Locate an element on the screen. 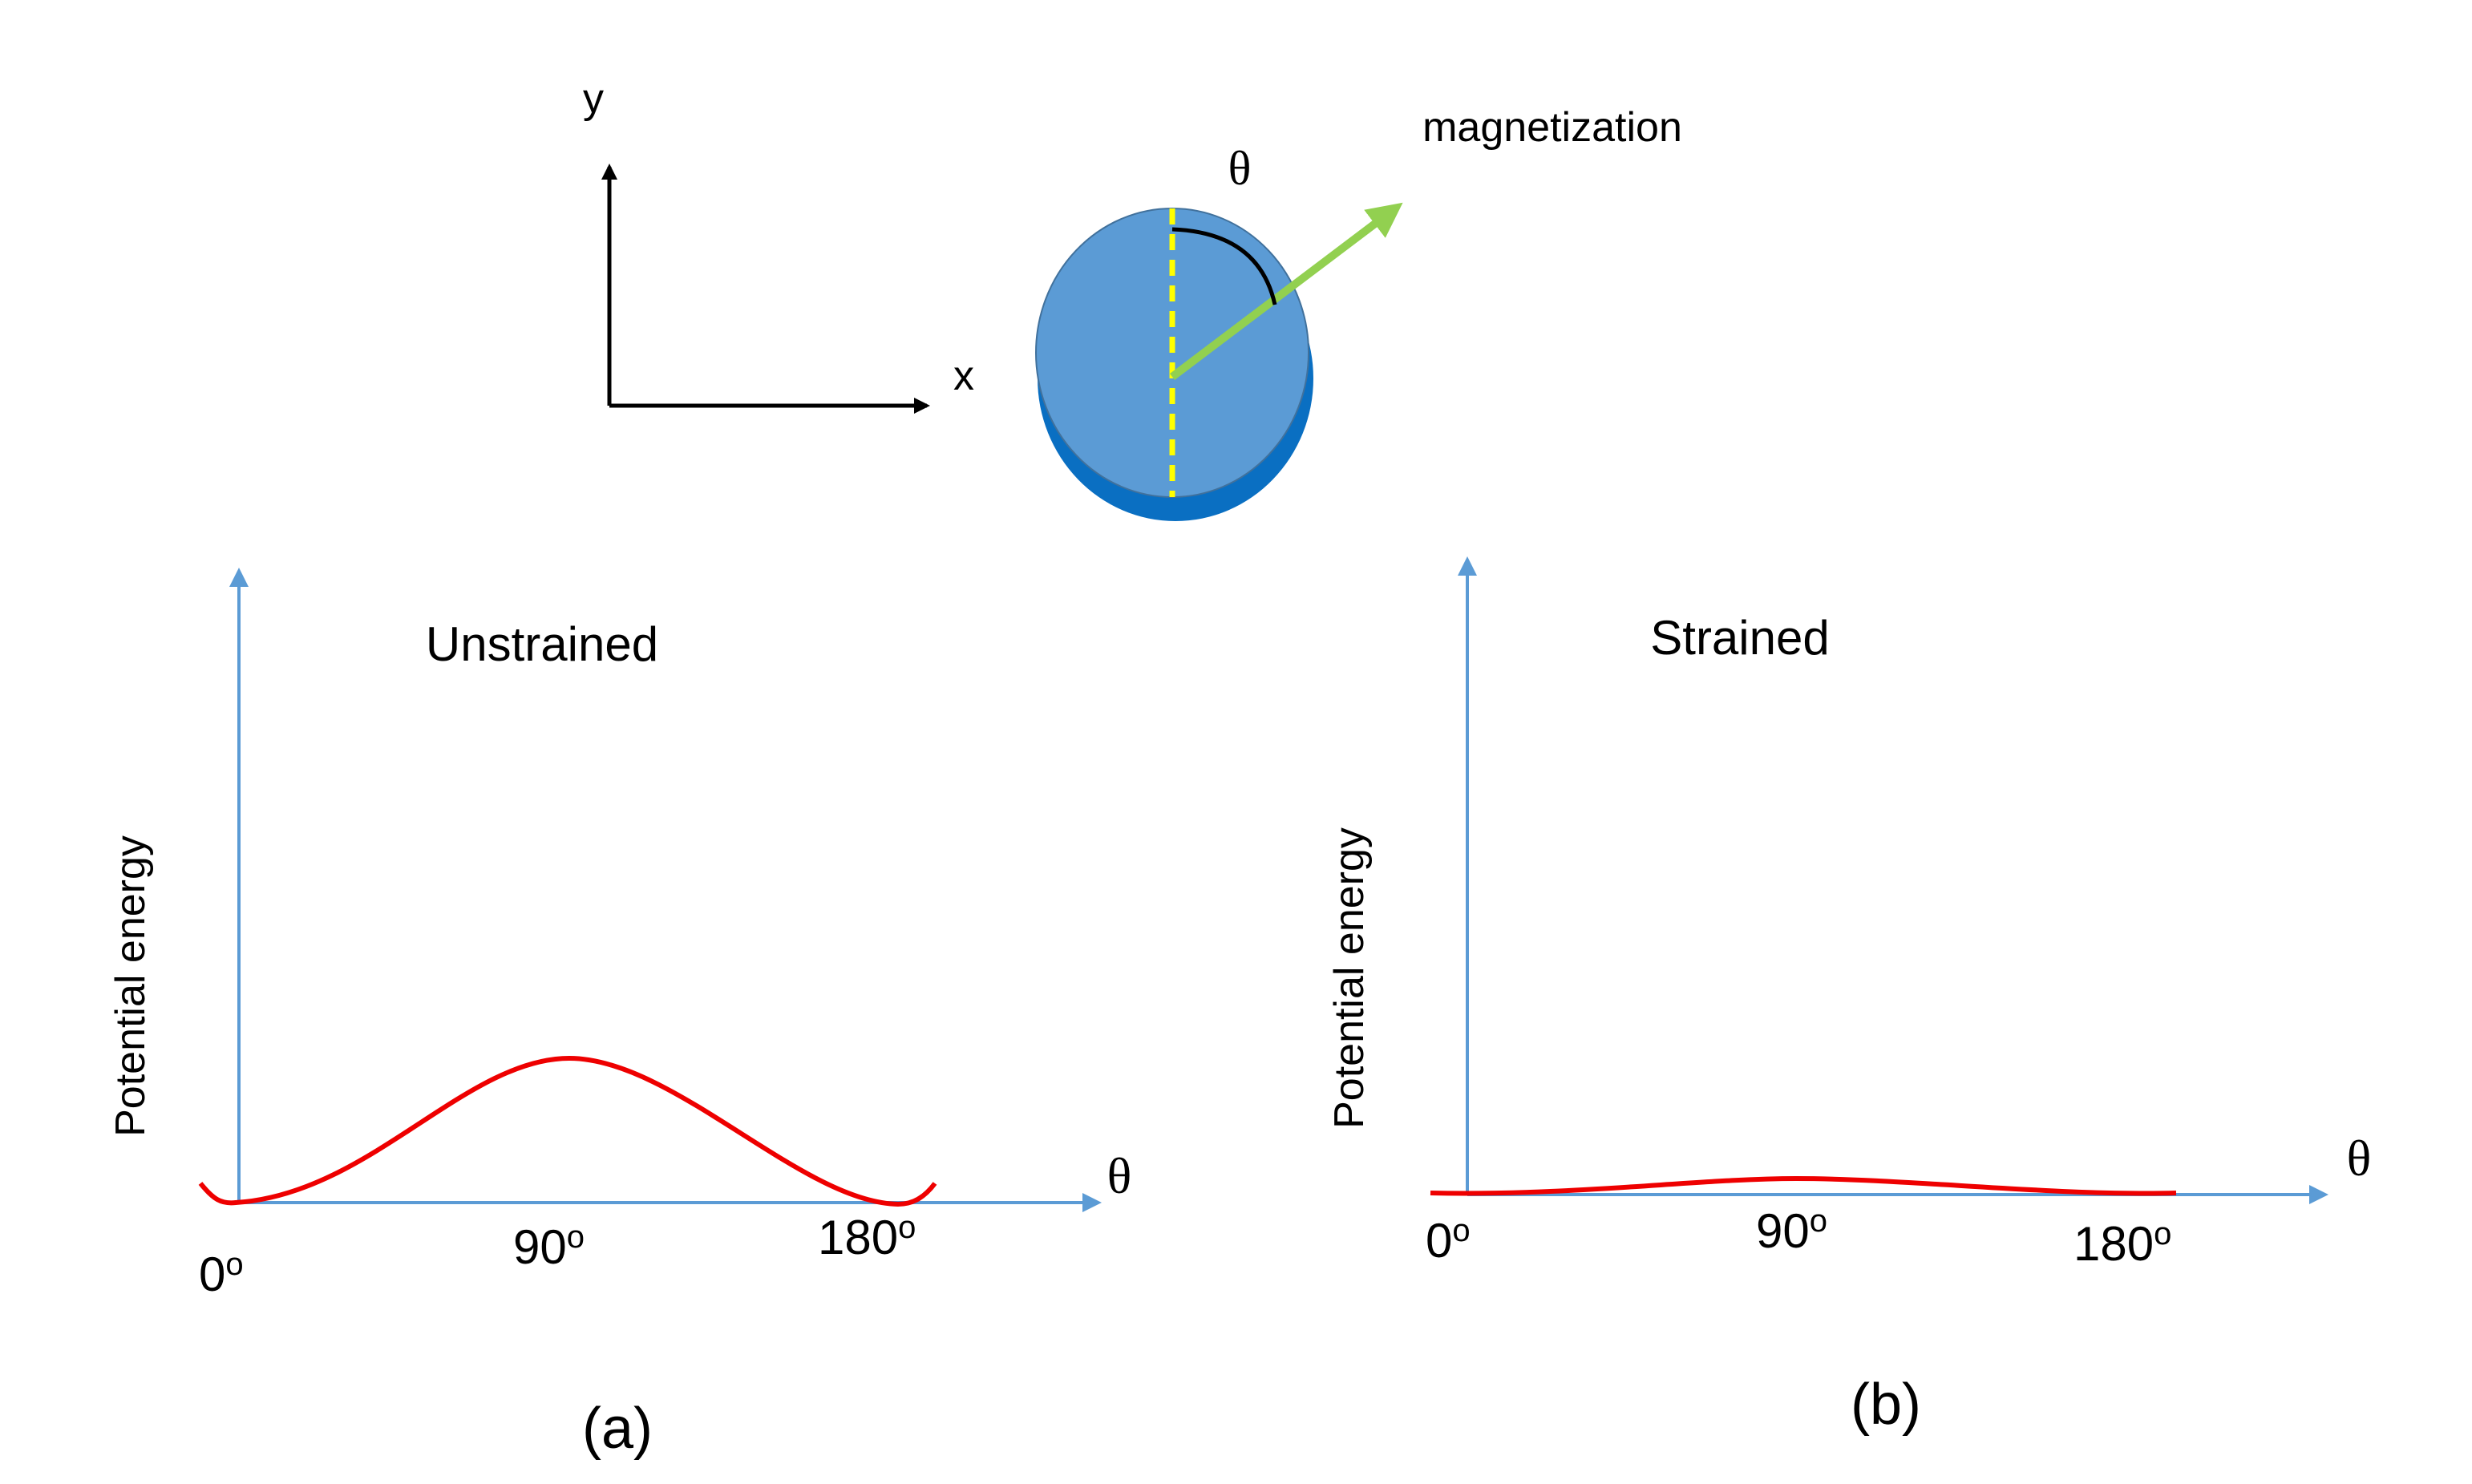 The height and width of the screenshot is (1484, 2472). caption: (a) is located at coordinates (617, 1429).